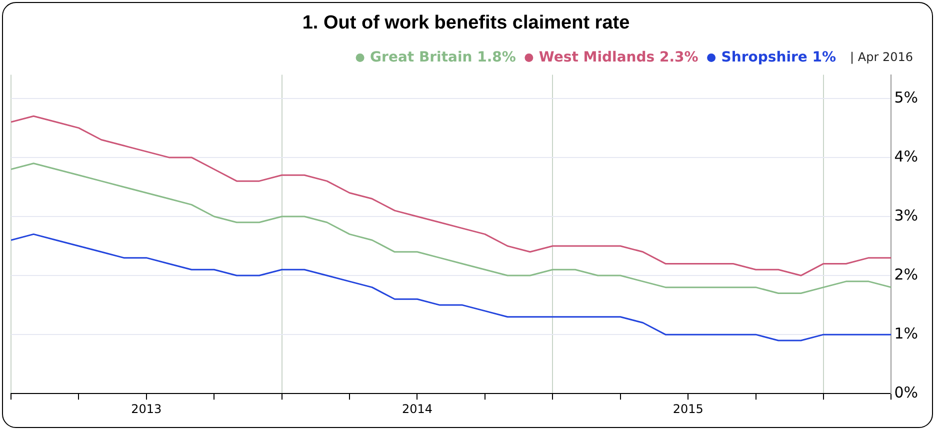 This screenshot has width=935, height=430. What do you see at coordinates (618, 57) in the screenshot?
I see `legend-label: West Midlands 2.3%` at bounding box center [618, 57].